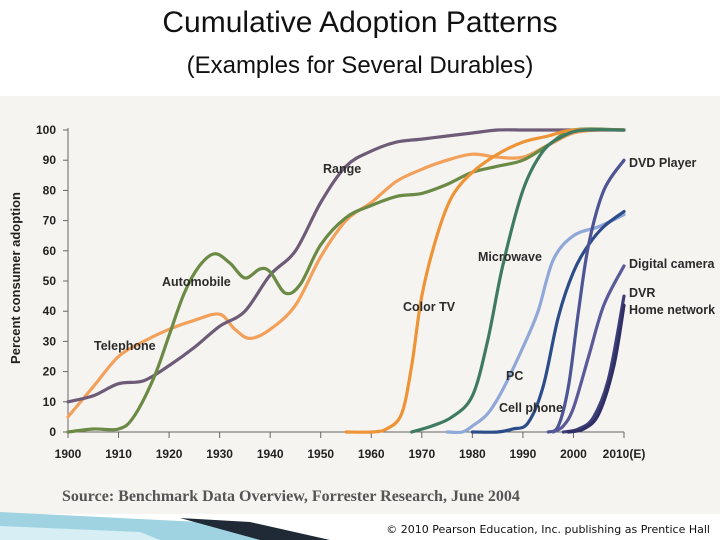  What do you see at coordinates (510, 257) in the screenshot?
I see `series-label-microwave: Microwave` at bounding box center [510, 257].